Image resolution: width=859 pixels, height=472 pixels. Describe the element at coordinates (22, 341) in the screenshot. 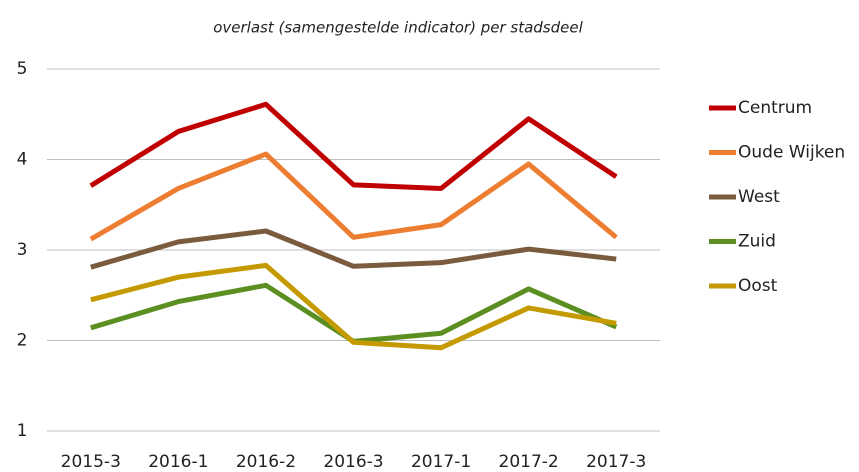

I see `y-tick-label: 2` at that location.